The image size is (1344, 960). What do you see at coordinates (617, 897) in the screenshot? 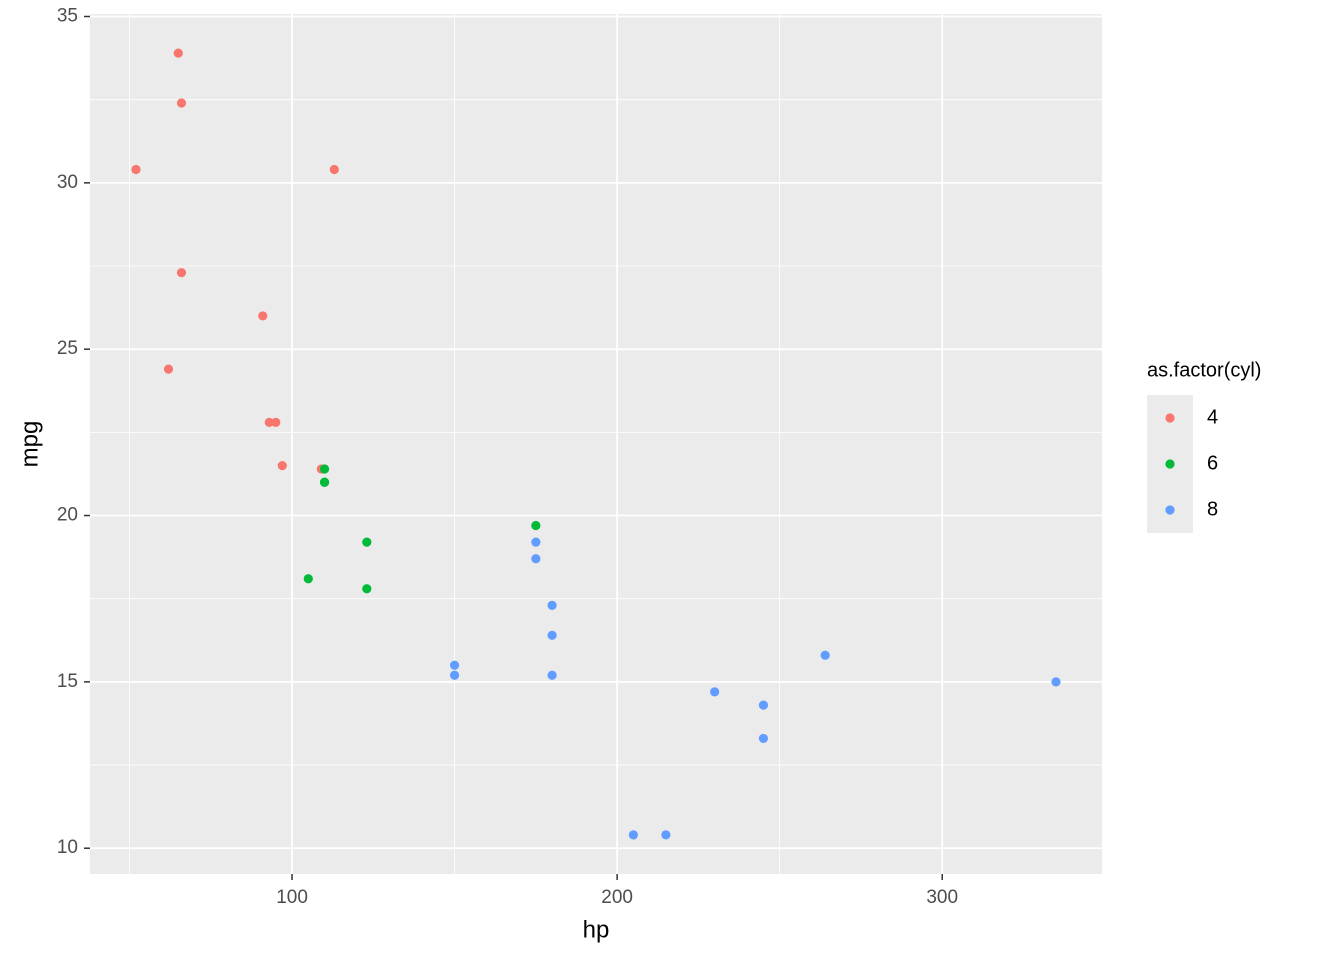
I see `x-tick-label: 200` at bounding box center [617, 897].